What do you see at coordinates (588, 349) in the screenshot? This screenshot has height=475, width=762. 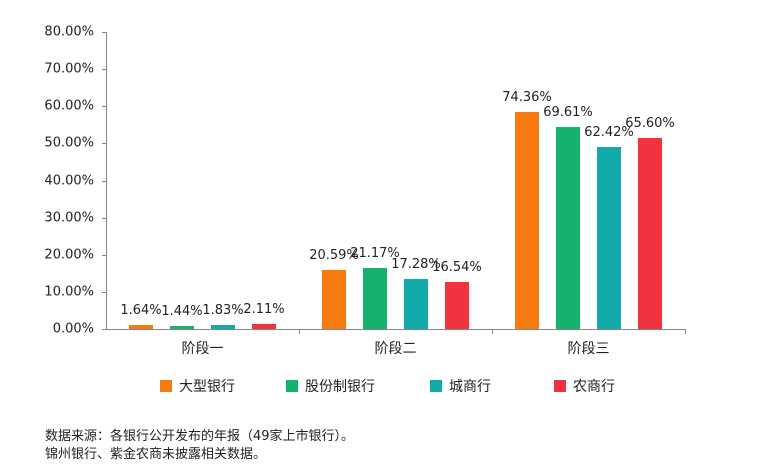 I see `category-label: 阶段三` at bounding box center [588, 349].